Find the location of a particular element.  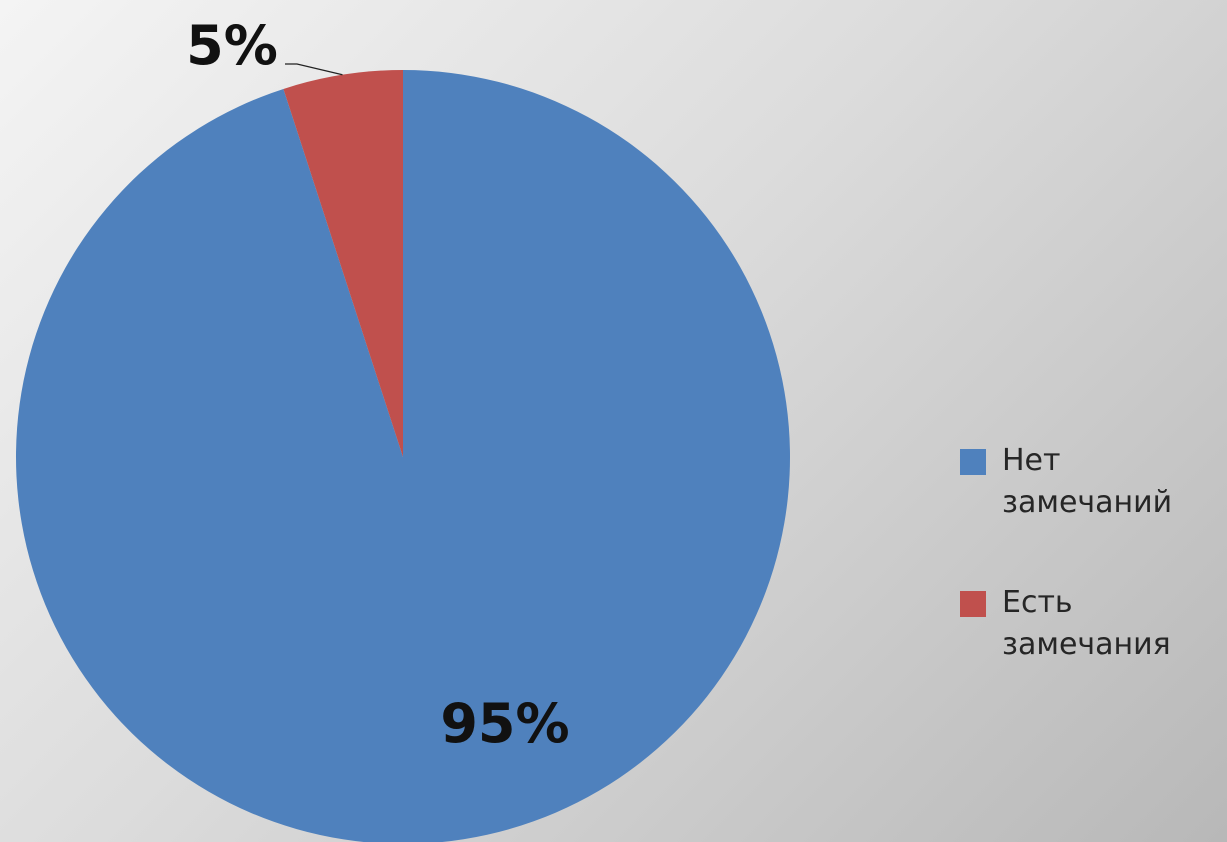

slice-label-0: 95% is located at coordinates (504, 723).